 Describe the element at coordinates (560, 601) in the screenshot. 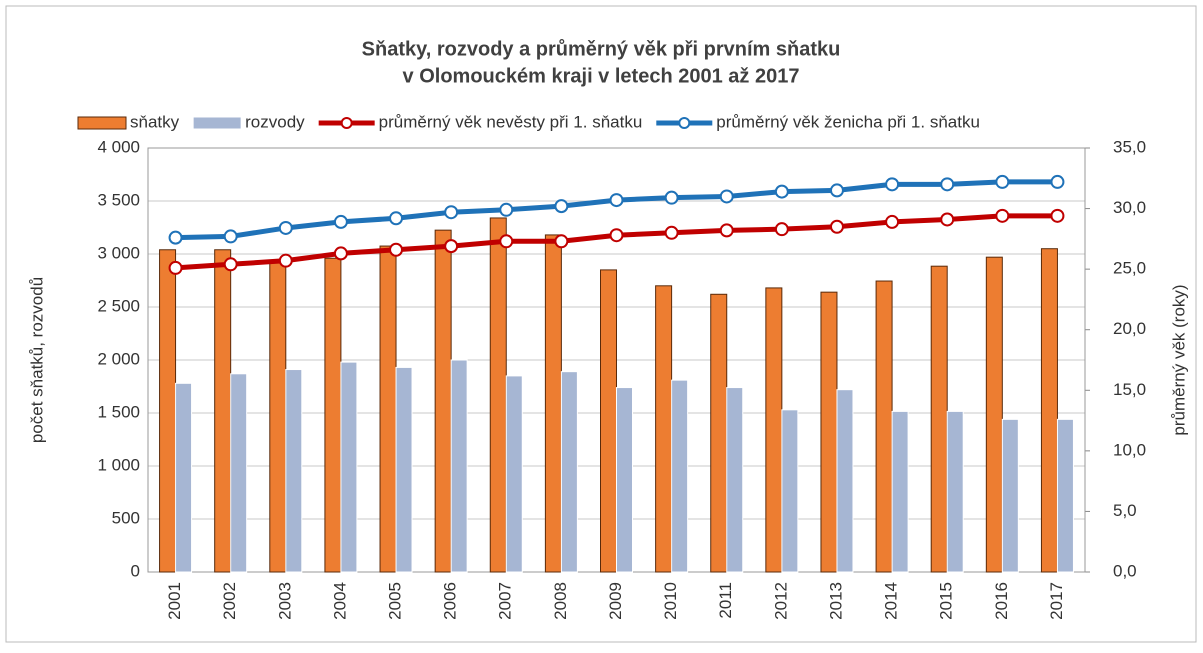

I see `x-tick-label: 2008` at that location.